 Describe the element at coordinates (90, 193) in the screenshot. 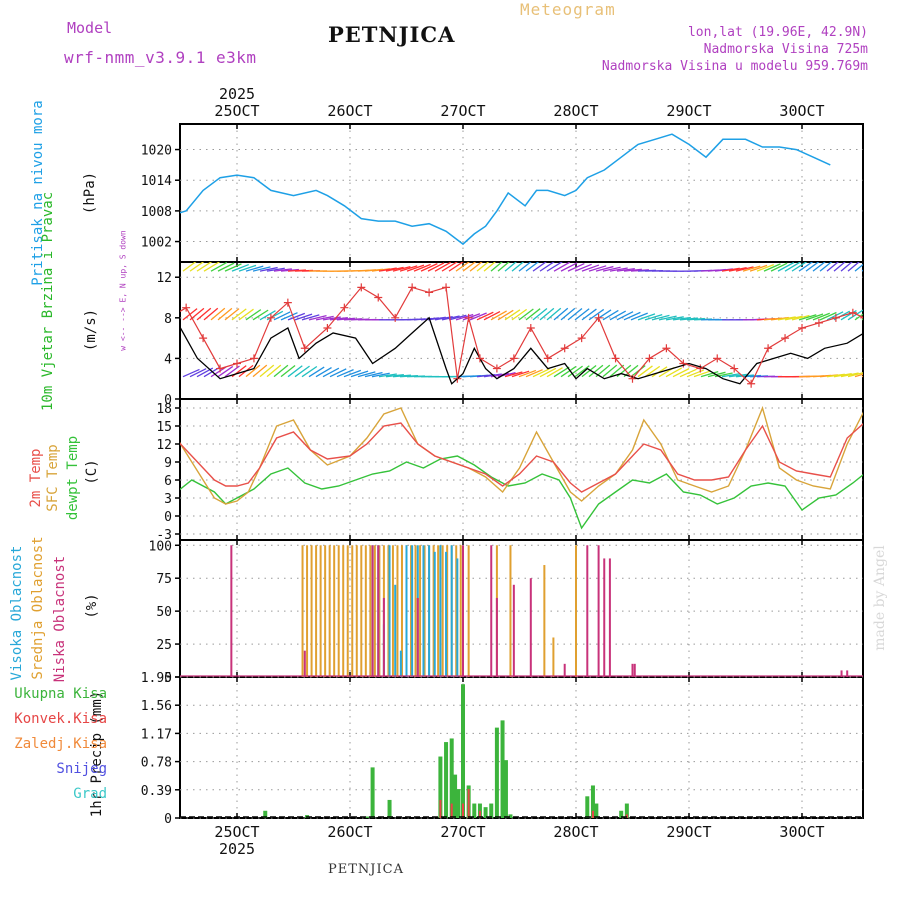

I see `pressure-unit: (hPa)` at that location.